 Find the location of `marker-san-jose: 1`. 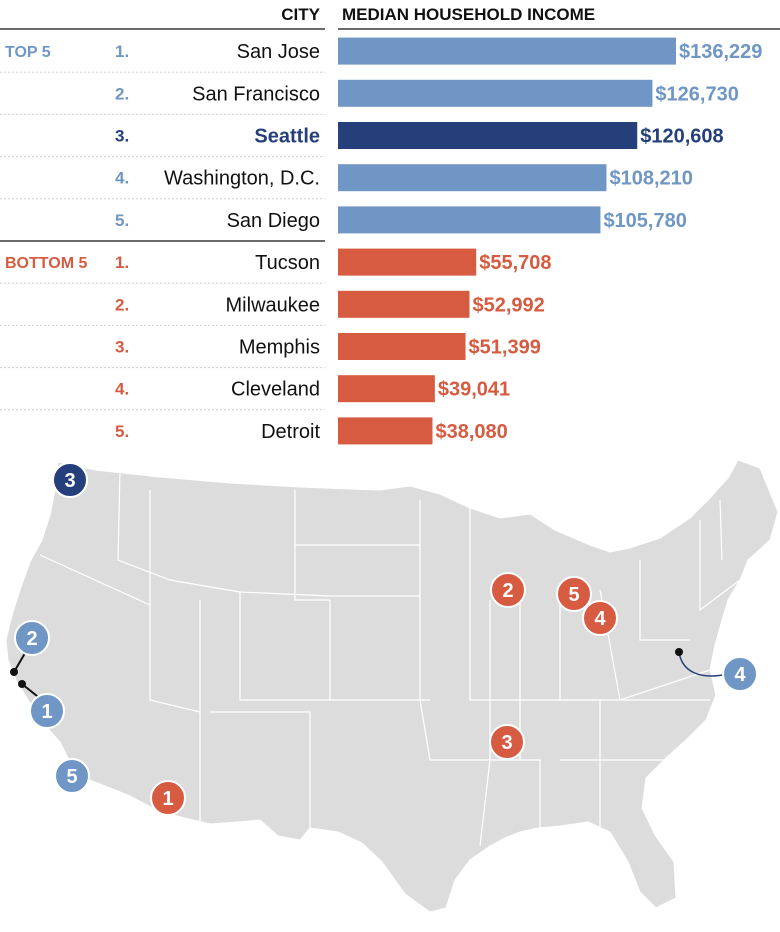

marker-san-jose: 1 is located at coordinates (47, 711).